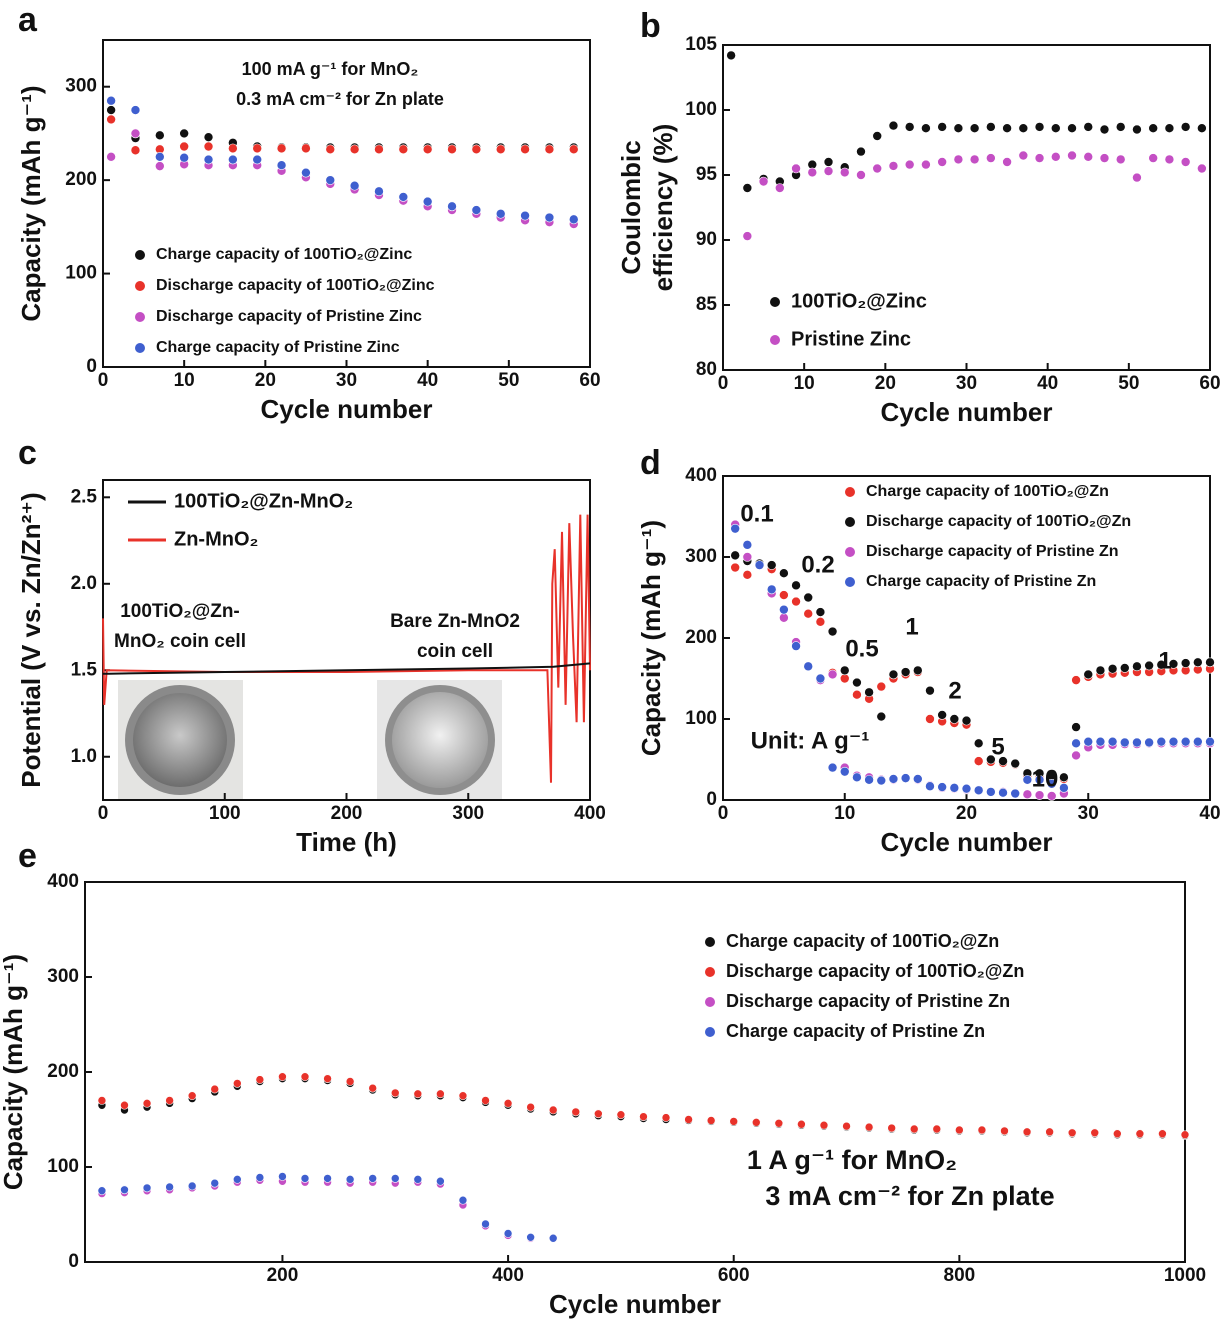 Image resolution: width=1227 pixels, height=1331 pixels. Describe the element at coordinates (1209, 813) in the screenshot. I see `x-tick-label: 40` at that location.